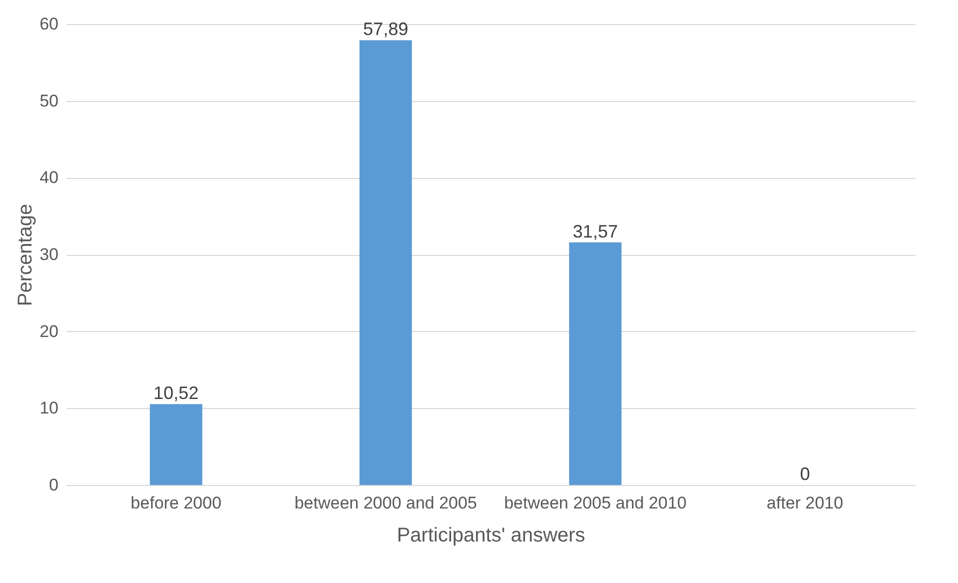 This screenshot has width=958, height=583. Describe the element at coordinates (49, 24) in the screenshot. I see `y-tick-label: 60` at that location.